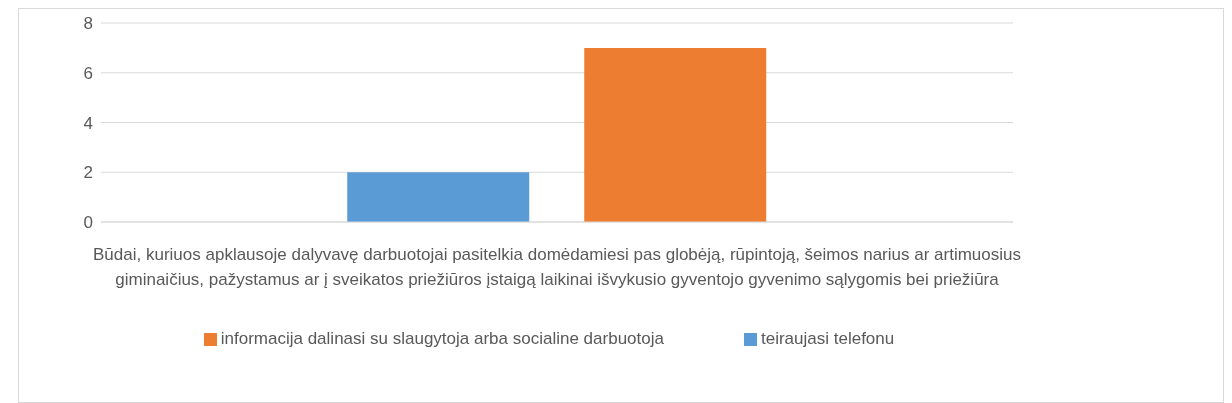 Image resolution: width=1232 pixels, height=403 pixels. I want to click on y-tick-label: 8, so click(88, 24).